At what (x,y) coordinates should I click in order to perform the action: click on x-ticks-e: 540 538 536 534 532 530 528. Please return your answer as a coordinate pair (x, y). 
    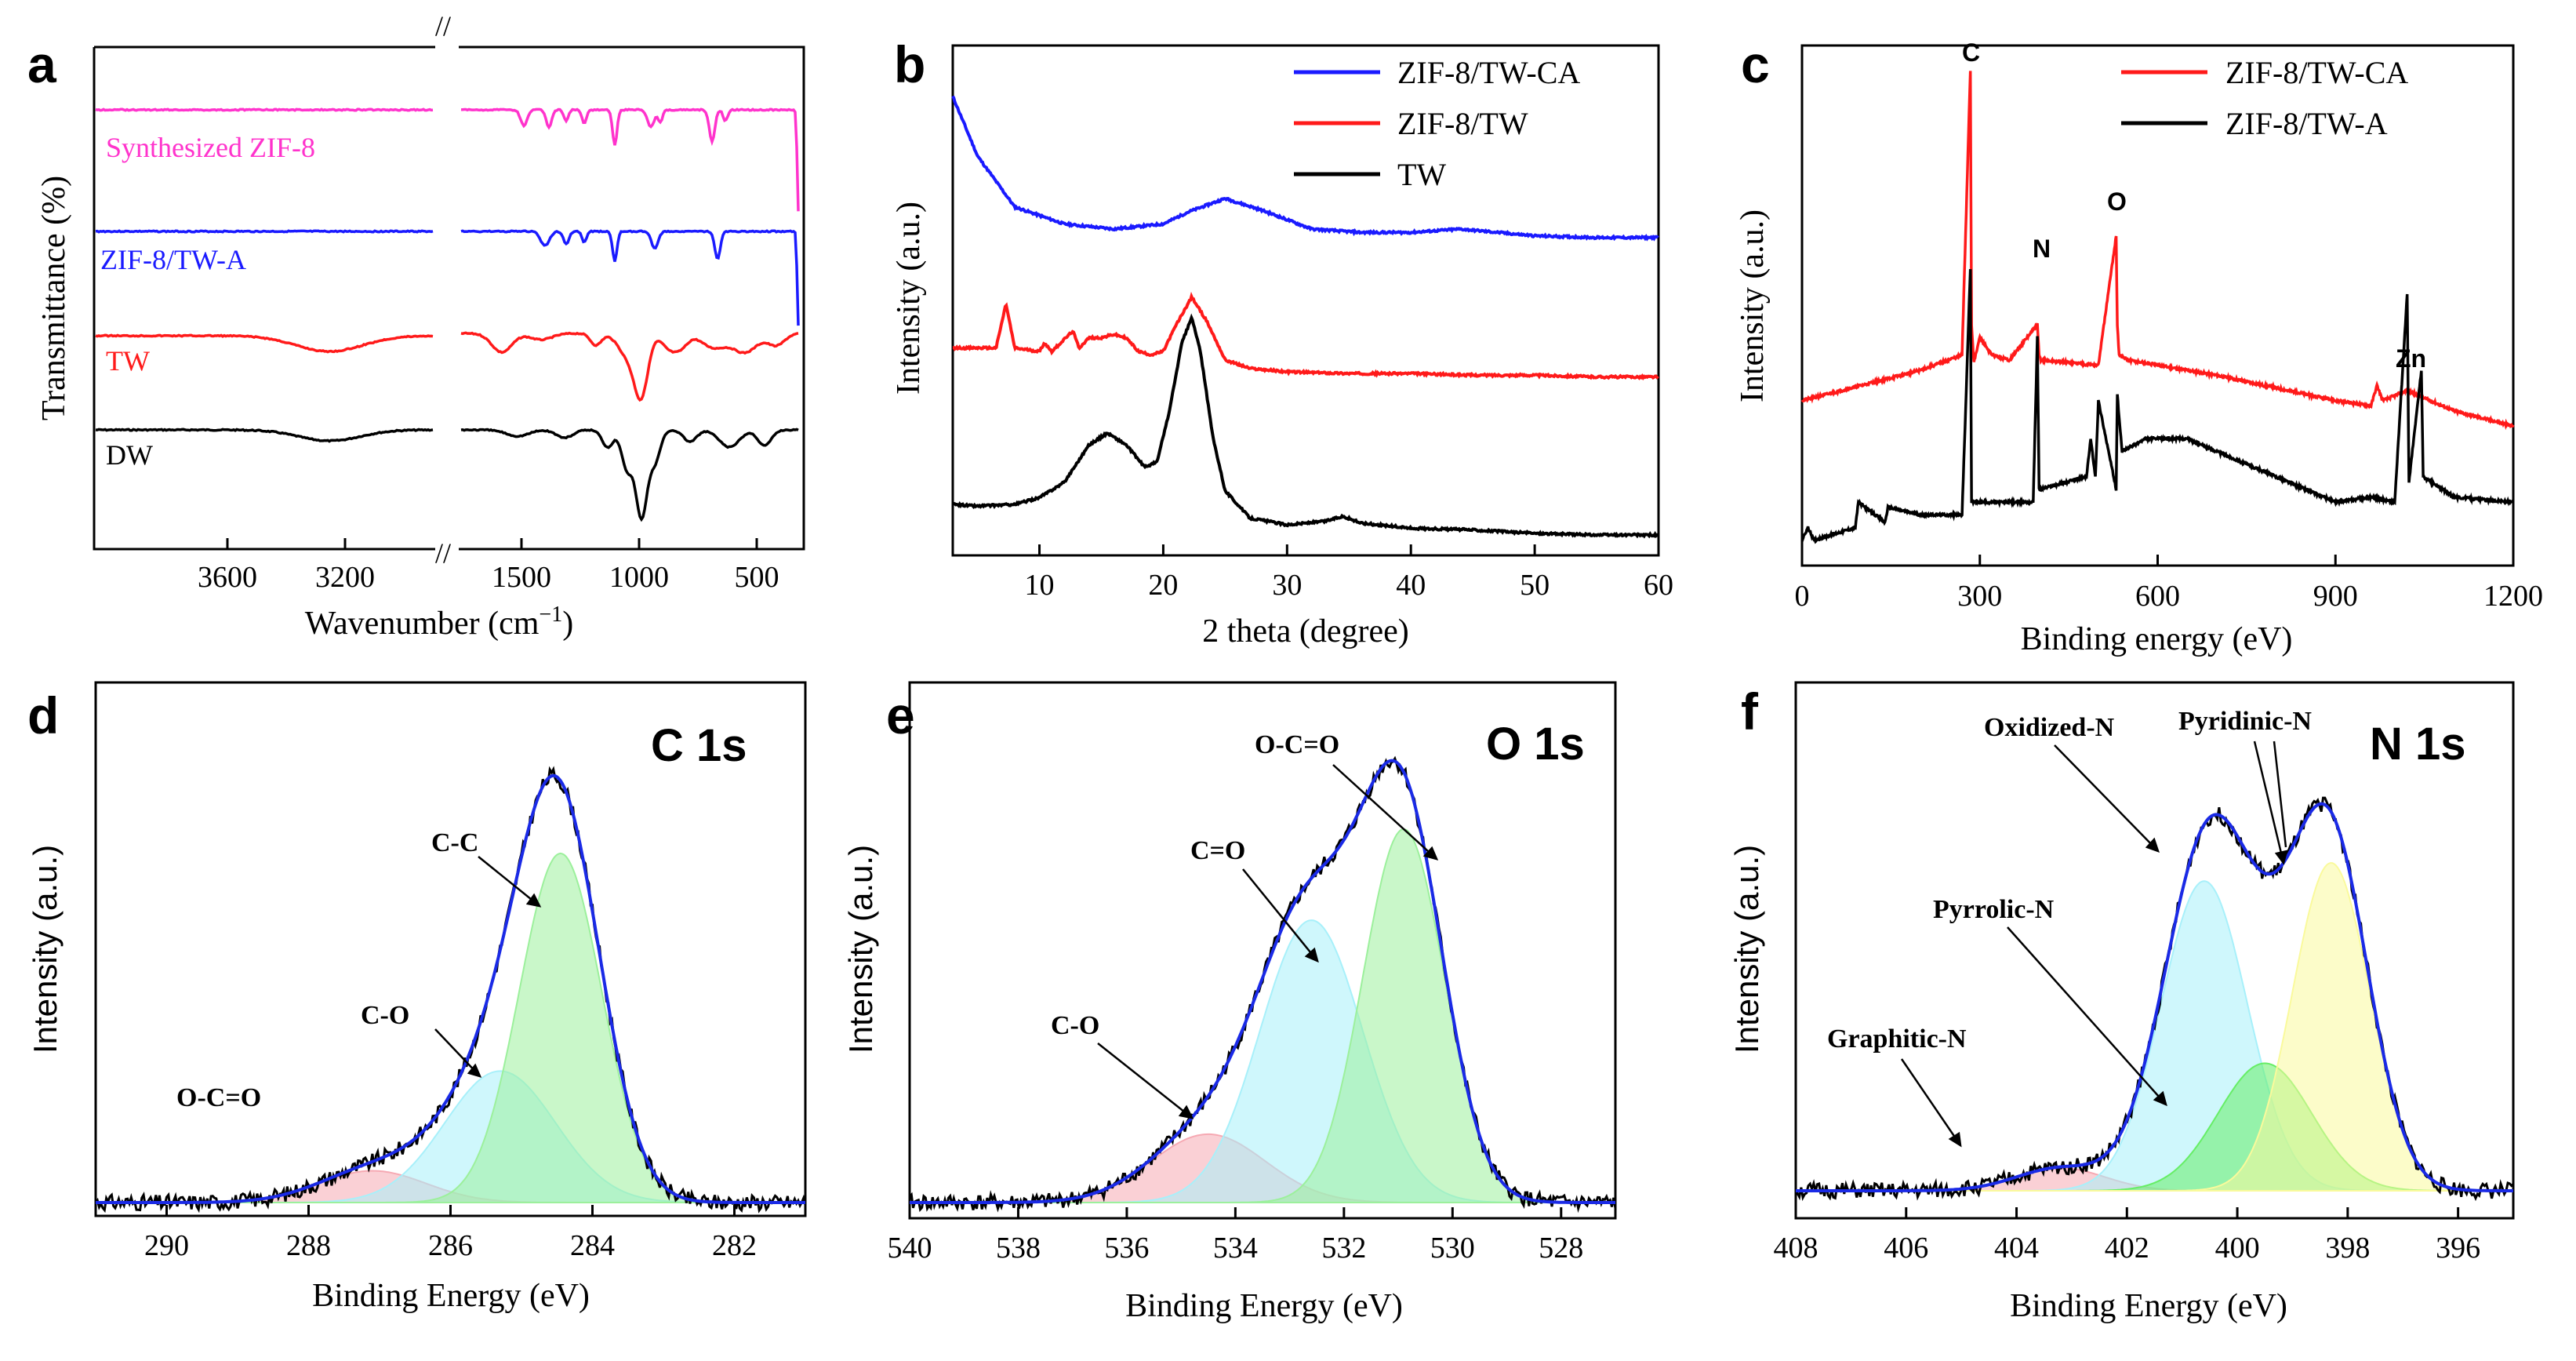
    Looking at the image, I should click on (1235, 1236).